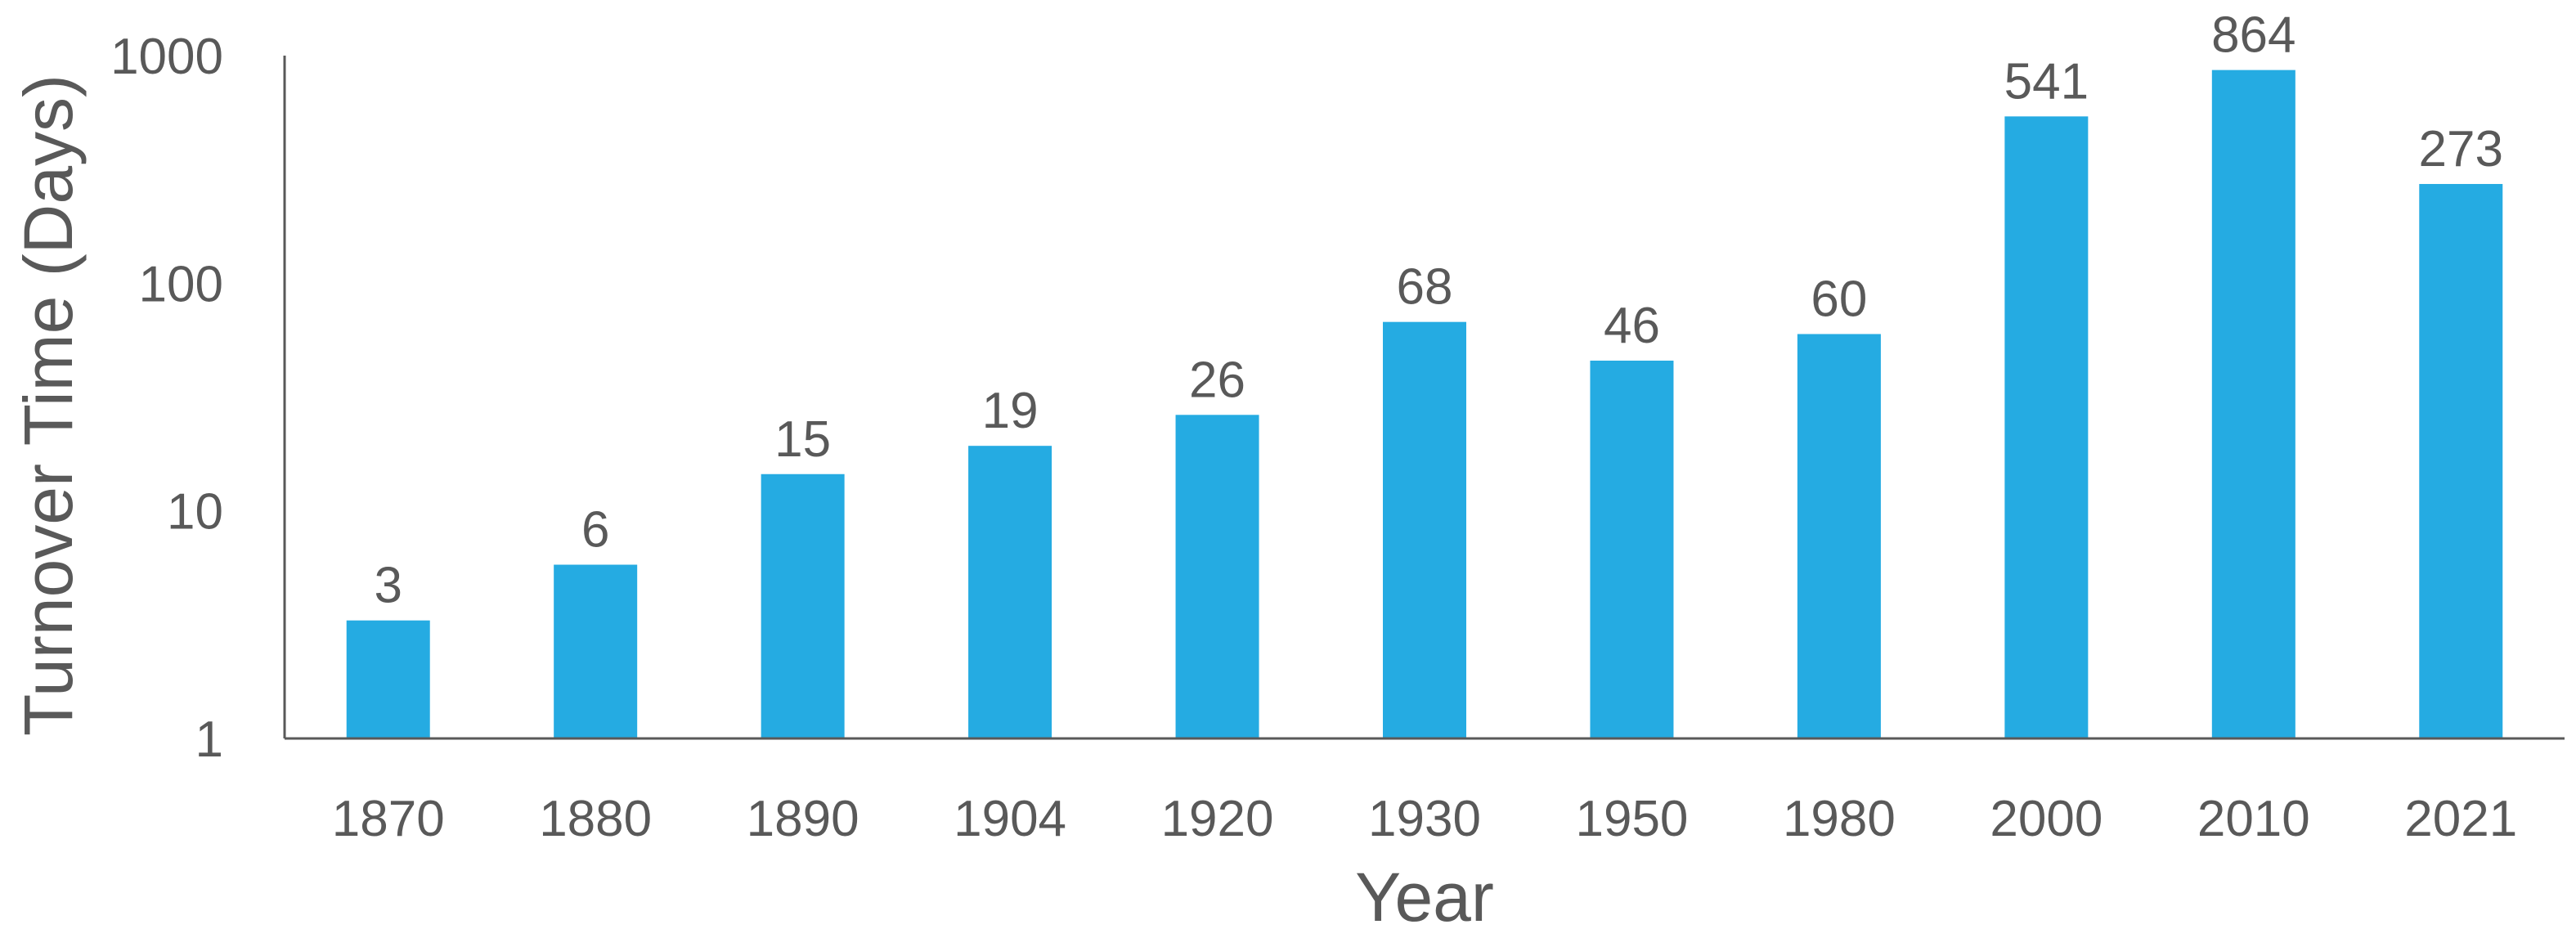  I want to click on data-label-2021: 273, so click(2461, 149).